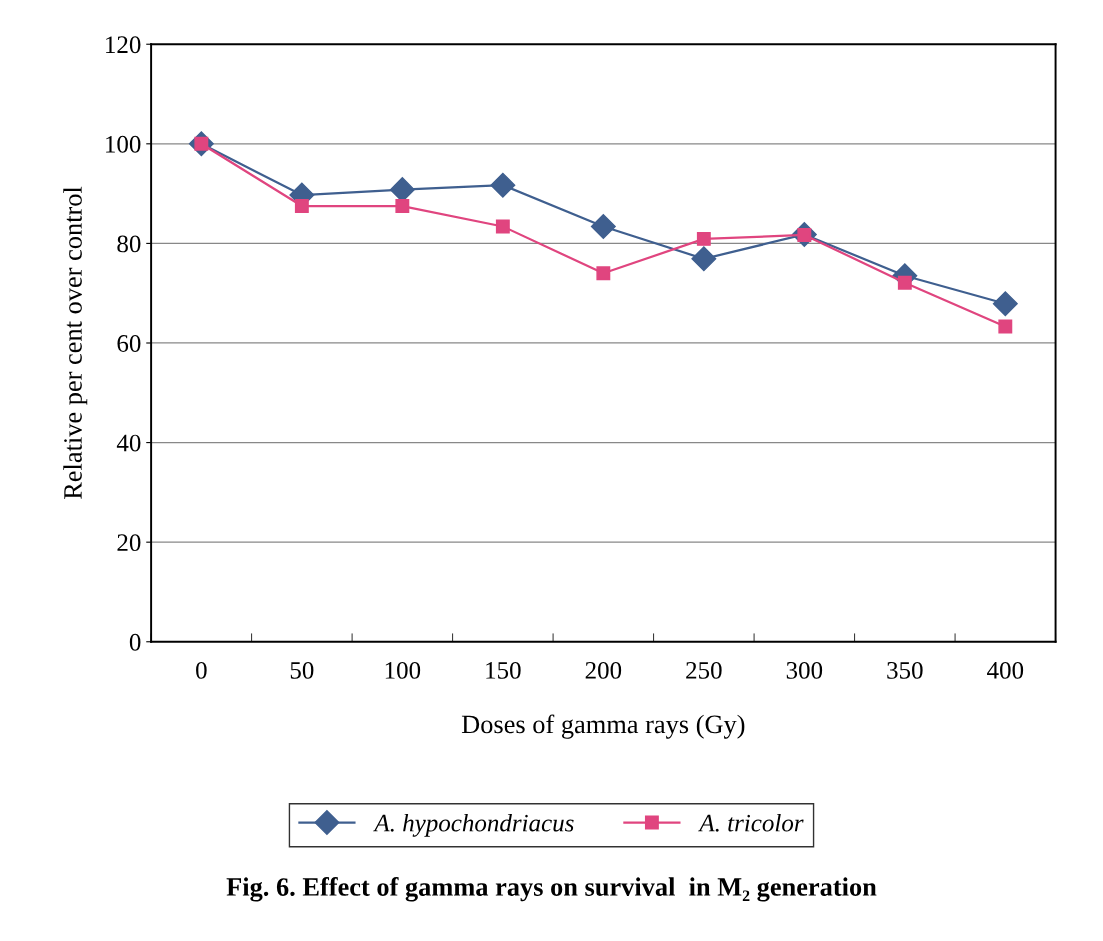  I want to click on y-tick-label: 20, so click(129, 543).